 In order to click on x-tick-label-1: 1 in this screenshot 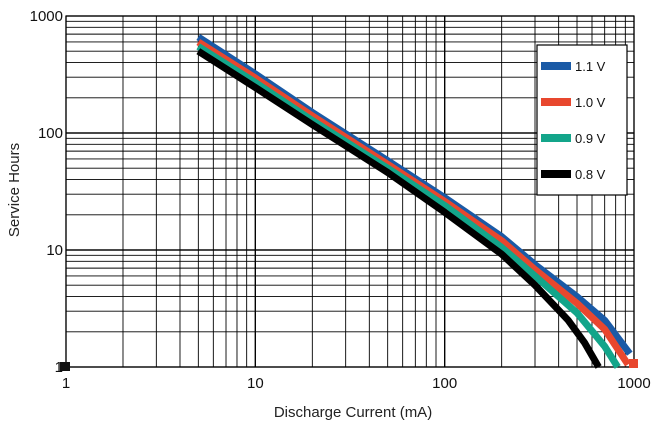, I will do `click(66, 383)`.